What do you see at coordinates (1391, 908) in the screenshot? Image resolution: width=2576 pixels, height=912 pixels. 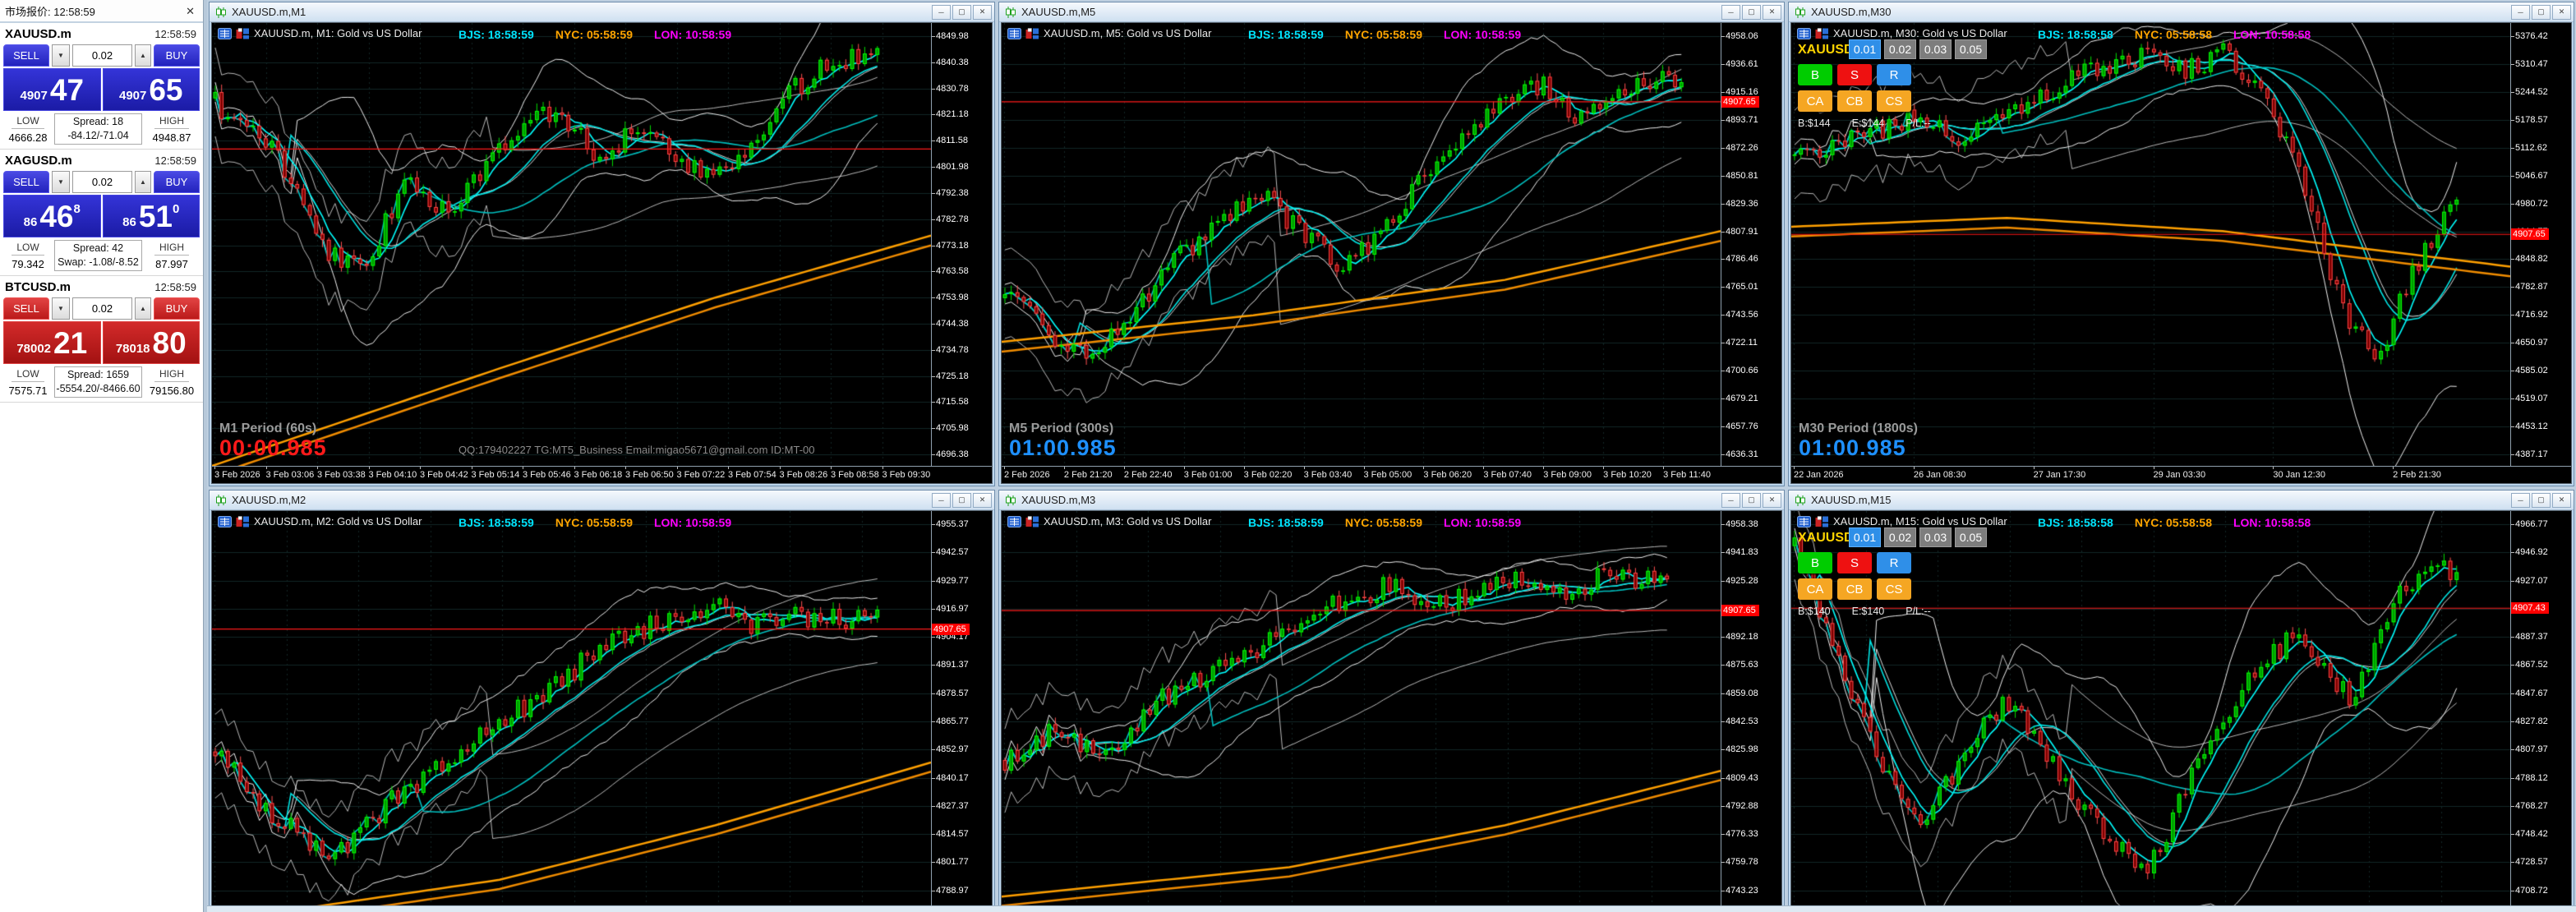 I see `workspace-scrollbar` at bounding box center [1391, 908].